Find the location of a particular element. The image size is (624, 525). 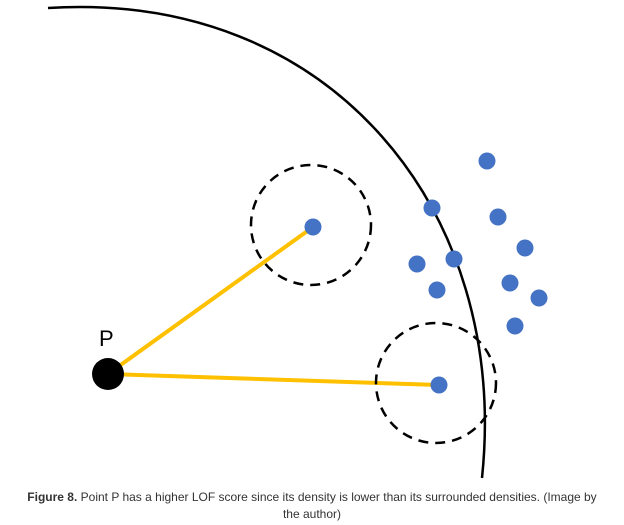

caption-label: Figure 8. is located at coordinates (52, 497).